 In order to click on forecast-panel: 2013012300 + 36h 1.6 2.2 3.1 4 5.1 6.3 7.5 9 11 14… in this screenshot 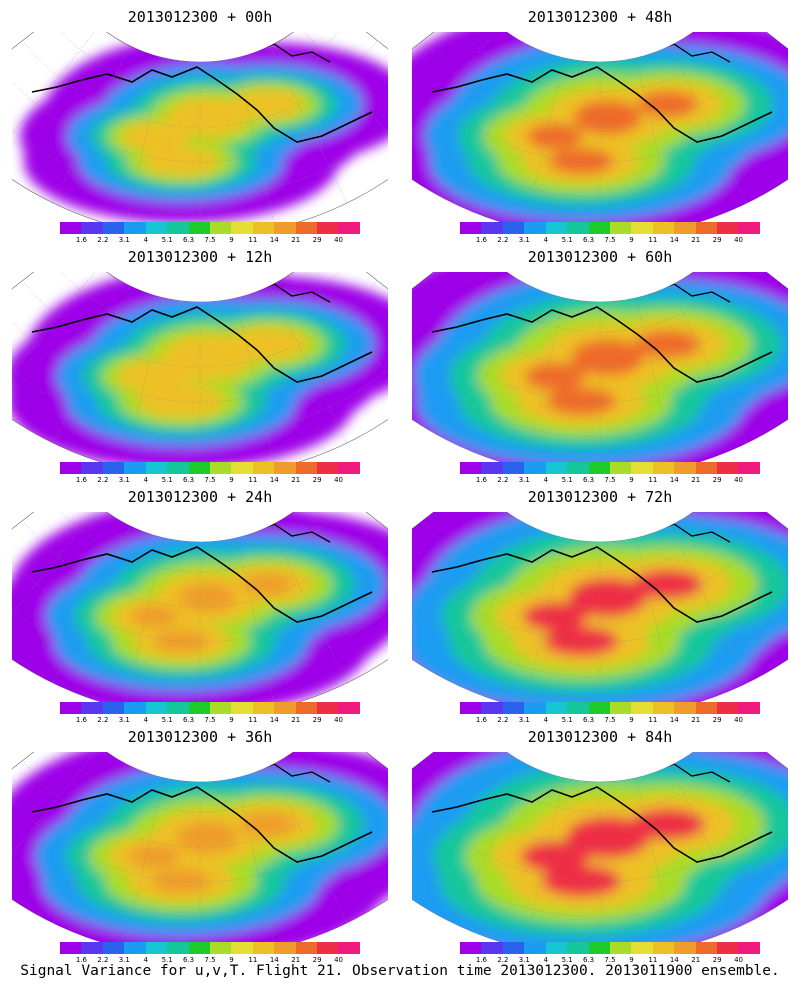, I will do `click(200, 845)`.